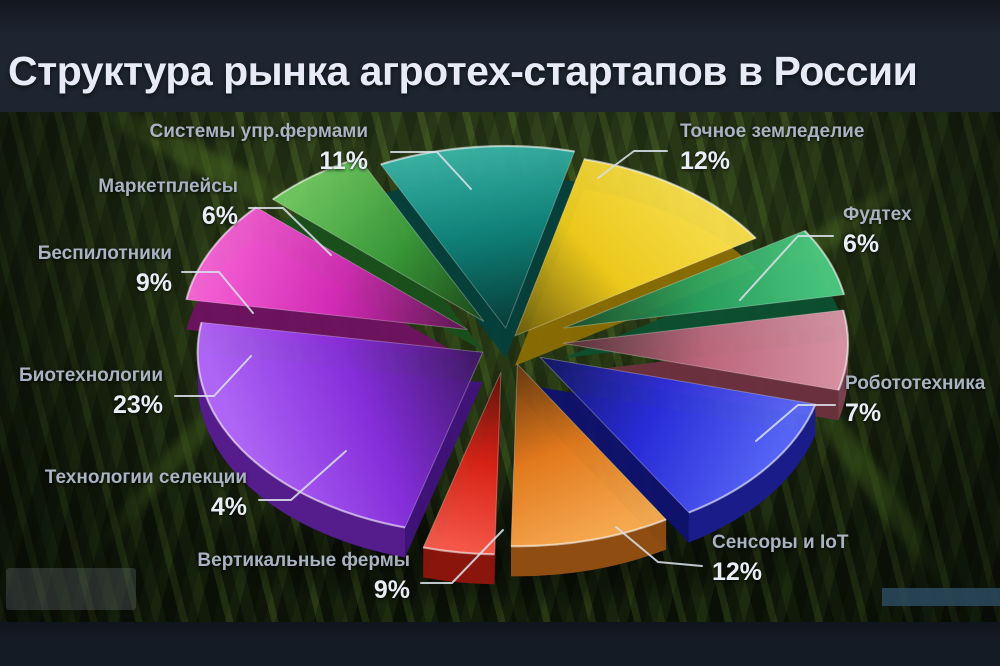 The width and height of the screenshot is (1000, 666). Describe the element at coordinates (500, 644) in the screenshot. I see `bottom-band` at that location.